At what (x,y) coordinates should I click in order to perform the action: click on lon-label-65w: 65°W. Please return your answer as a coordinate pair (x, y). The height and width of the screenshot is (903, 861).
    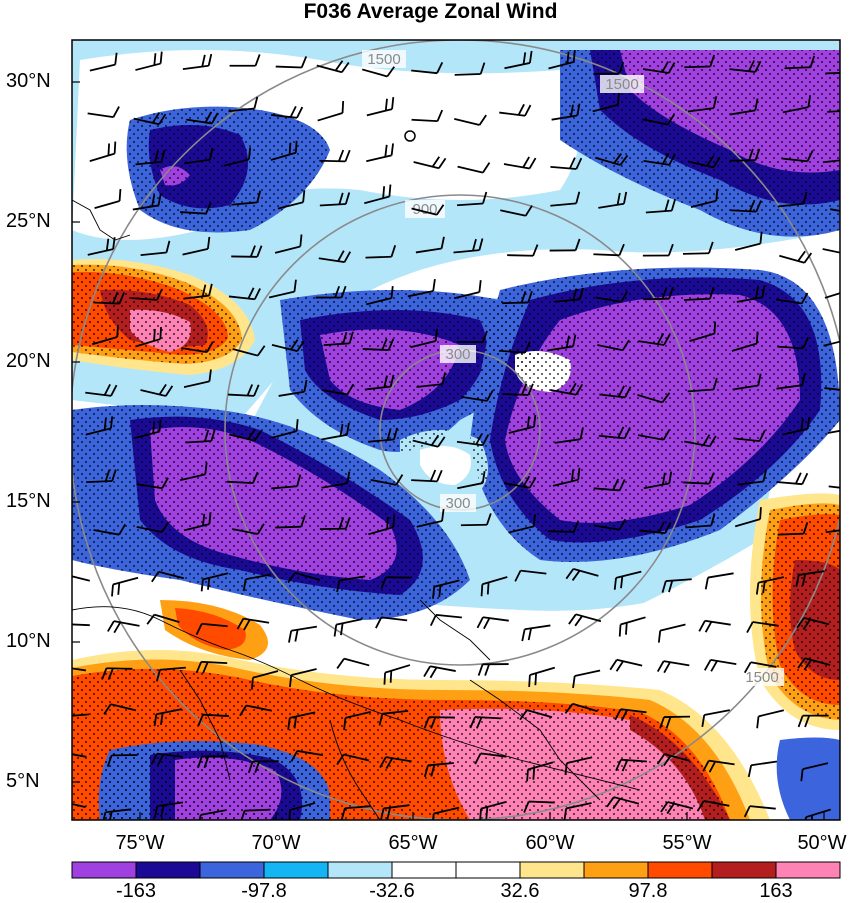
    Looking at the image, I should click on (413, 843).